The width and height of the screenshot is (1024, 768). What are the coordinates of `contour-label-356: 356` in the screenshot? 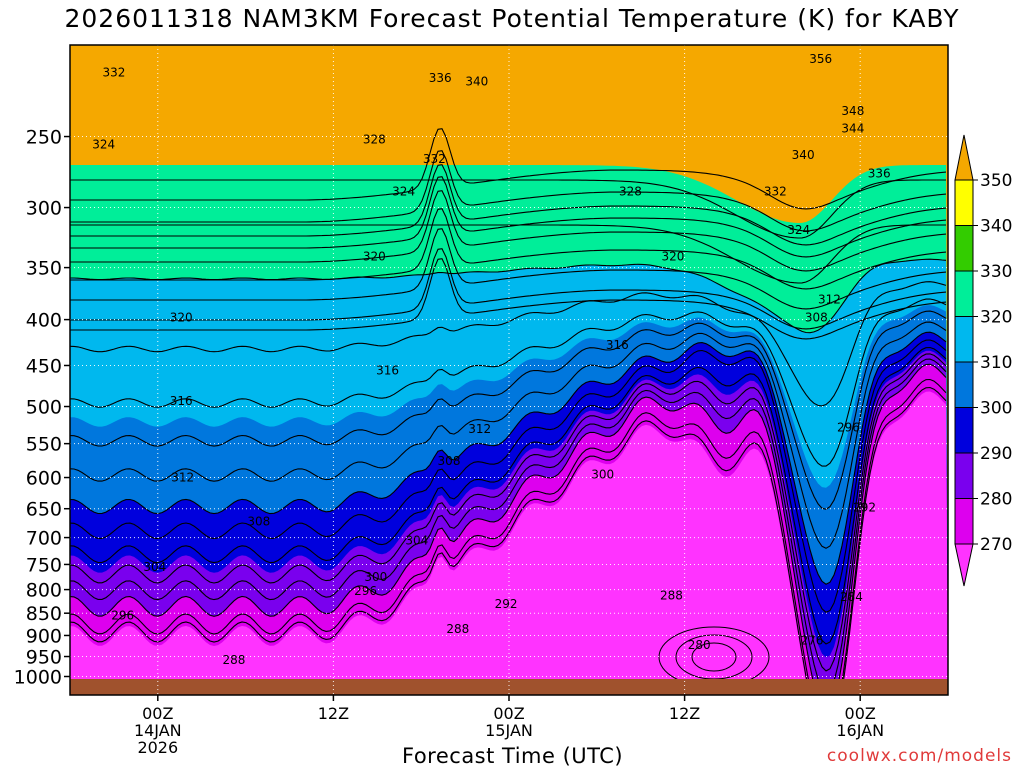 It's located at (820, 59).